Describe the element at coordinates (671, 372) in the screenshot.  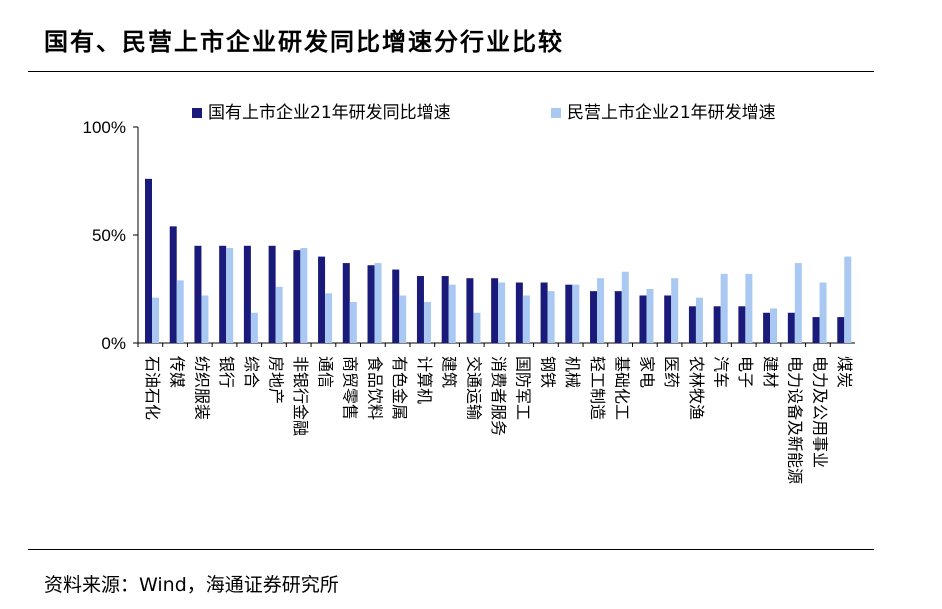
I see `x-category-label: 医药` at that location.